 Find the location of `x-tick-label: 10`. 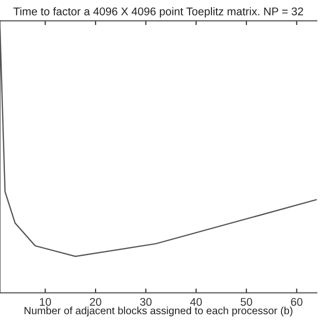

x-tick-label: 10 is located at coordinates (46, 302).